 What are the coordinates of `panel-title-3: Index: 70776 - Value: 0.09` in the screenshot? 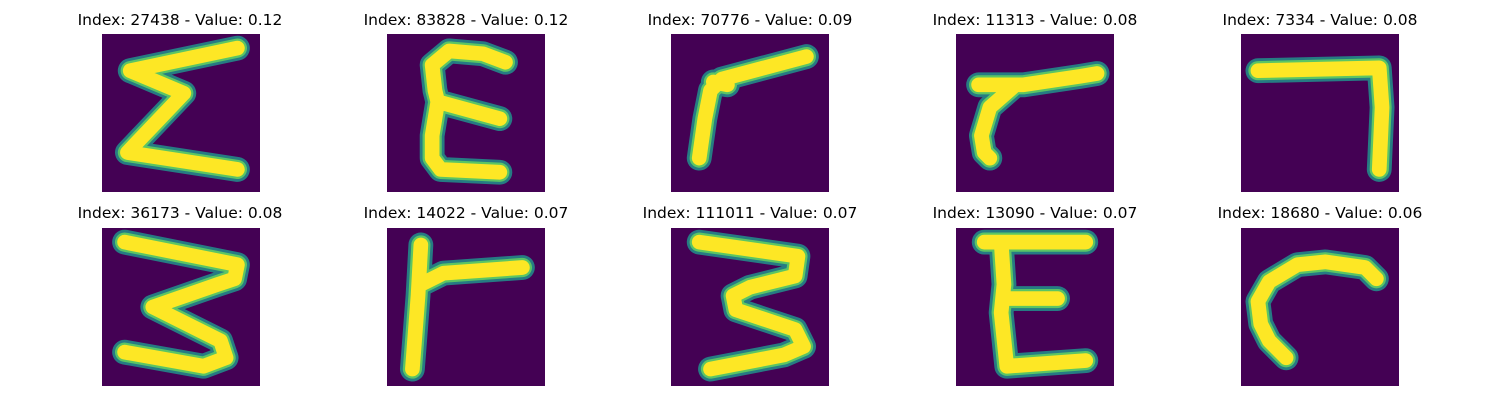 It's located at (750, 20).